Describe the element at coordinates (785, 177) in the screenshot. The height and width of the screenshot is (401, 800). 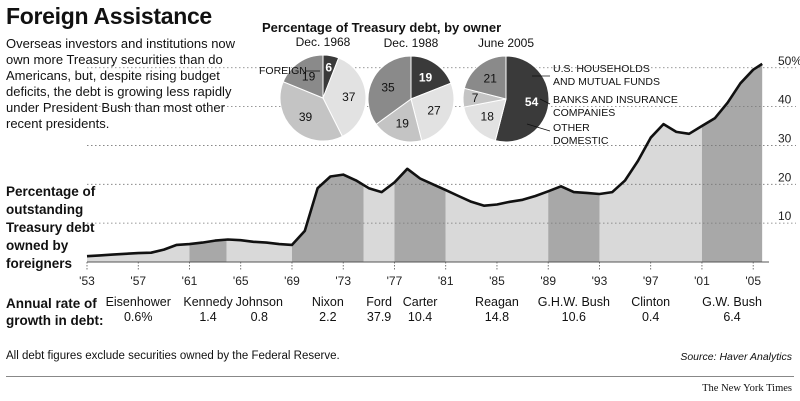
I see `y-tick-label: 20` at that location.